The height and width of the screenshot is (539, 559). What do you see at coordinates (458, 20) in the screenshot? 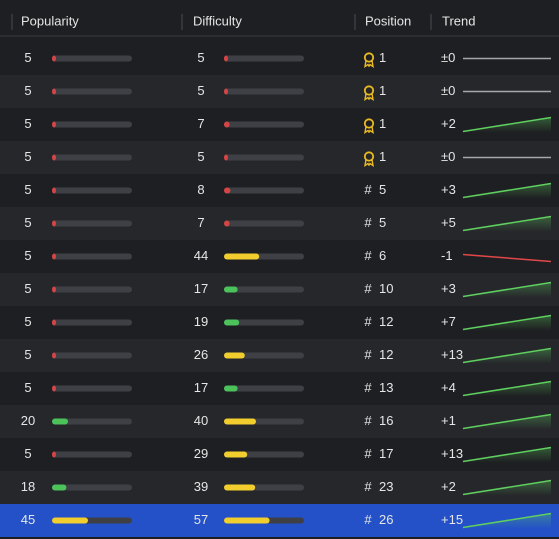
I see `column-header: Trend` at bounding box center [458, 20].